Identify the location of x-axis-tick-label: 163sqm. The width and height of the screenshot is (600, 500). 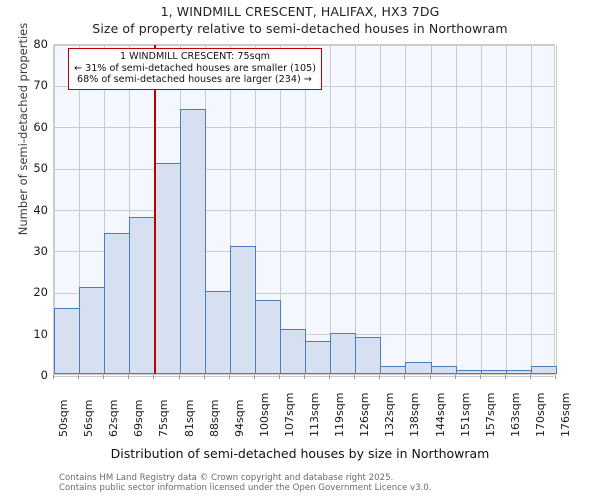
(515, 414).